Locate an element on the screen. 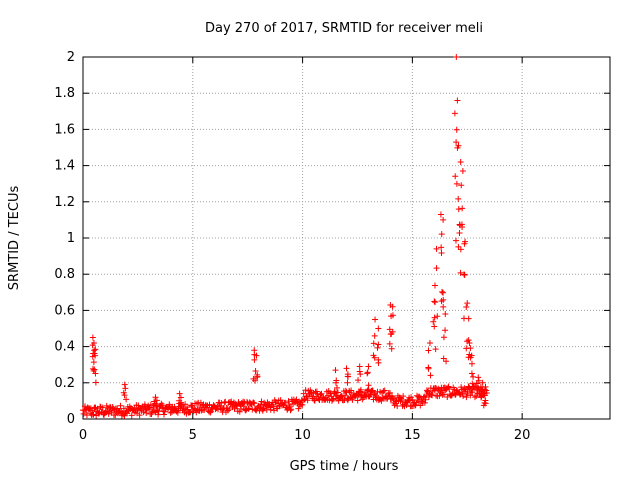 The image size is (640, 480). x-tick-label: 20 is located at coordinates (522, 435).